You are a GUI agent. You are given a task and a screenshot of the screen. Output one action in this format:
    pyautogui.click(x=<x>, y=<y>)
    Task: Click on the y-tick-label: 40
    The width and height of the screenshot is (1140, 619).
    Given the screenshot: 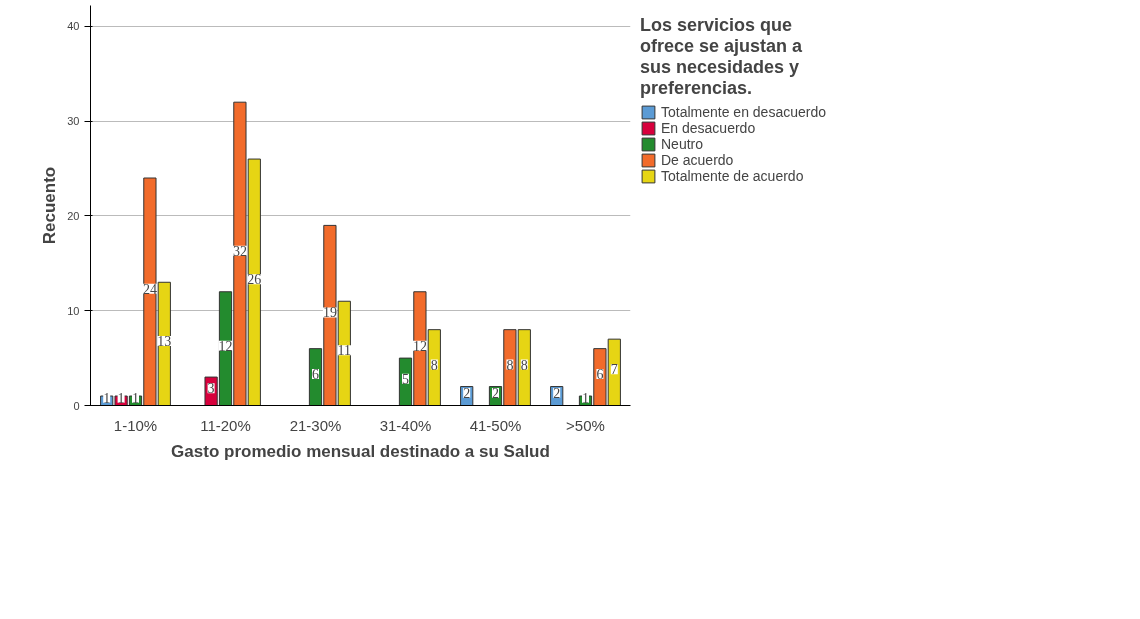 What is the action you would take?
    pyautogui.click(x=73, y=26)
    